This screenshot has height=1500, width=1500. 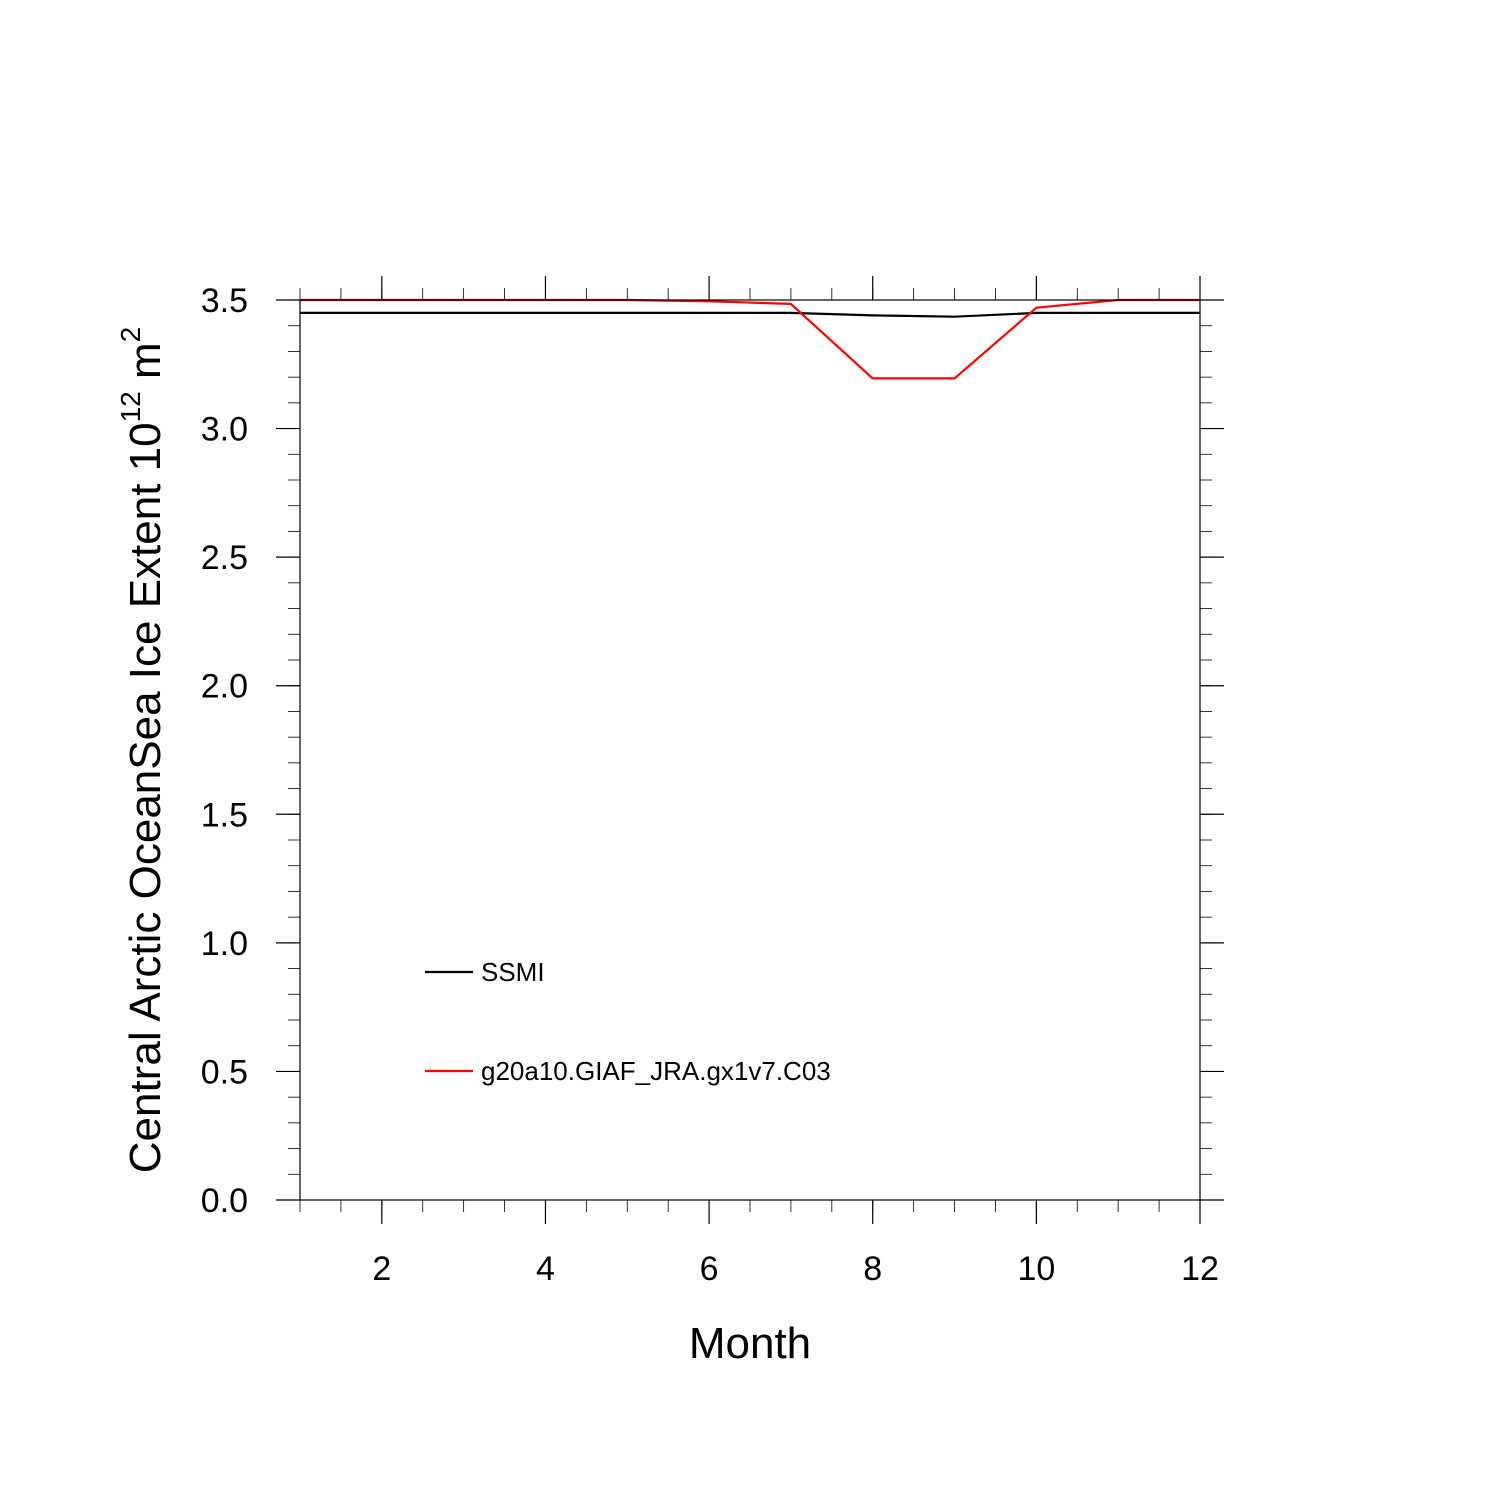 What do you see at coordinates (628, 1021) in the screenshot?
I see `legend: SSMI g20a10.GIAF_JRA.gx1v7.C03` at bounding box center [628, 1021].